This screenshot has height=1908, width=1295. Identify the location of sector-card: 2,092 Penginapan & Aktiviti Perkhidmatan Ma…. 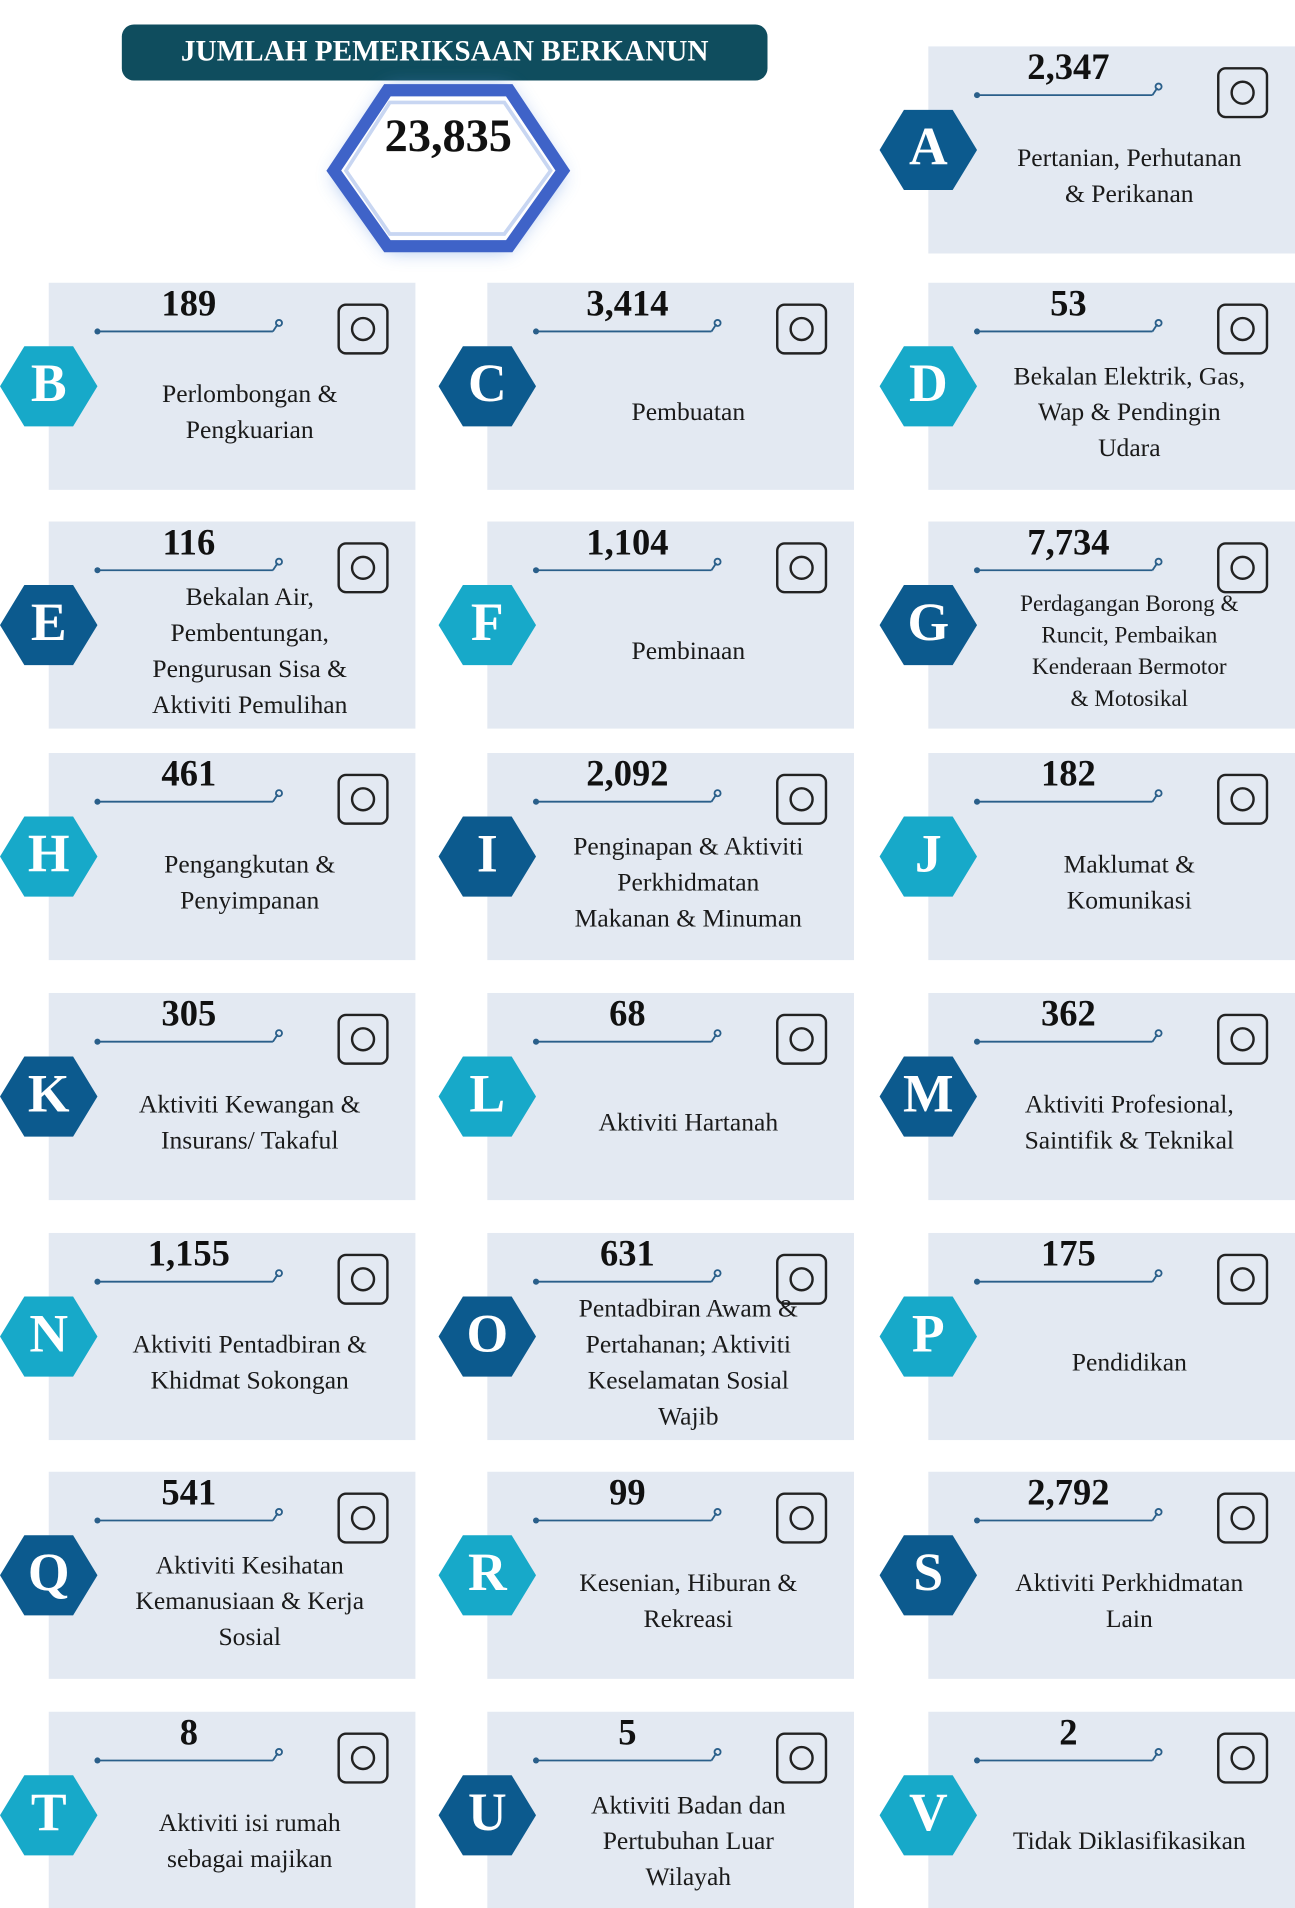
(646, 857).